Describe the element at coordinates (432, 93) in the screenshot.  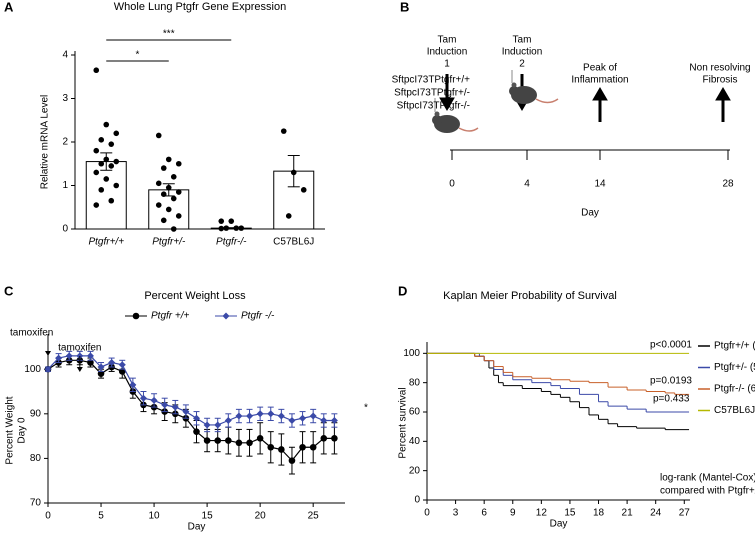
I see `genotype-label: SftpcI73TPtgfr+/-` at that location.